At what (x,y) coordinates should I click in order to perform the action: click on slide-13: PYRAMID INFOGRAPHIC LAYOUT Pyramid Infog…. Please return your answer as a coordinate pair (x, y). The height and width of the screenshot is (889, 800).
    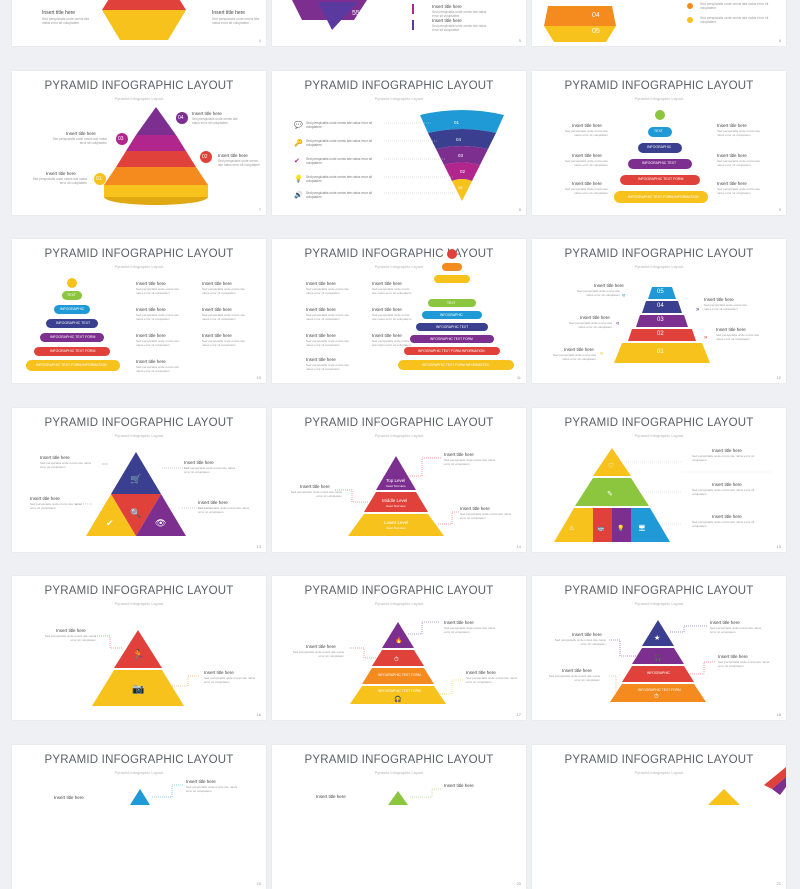
    Looking at the image, I should click on (139, 480).